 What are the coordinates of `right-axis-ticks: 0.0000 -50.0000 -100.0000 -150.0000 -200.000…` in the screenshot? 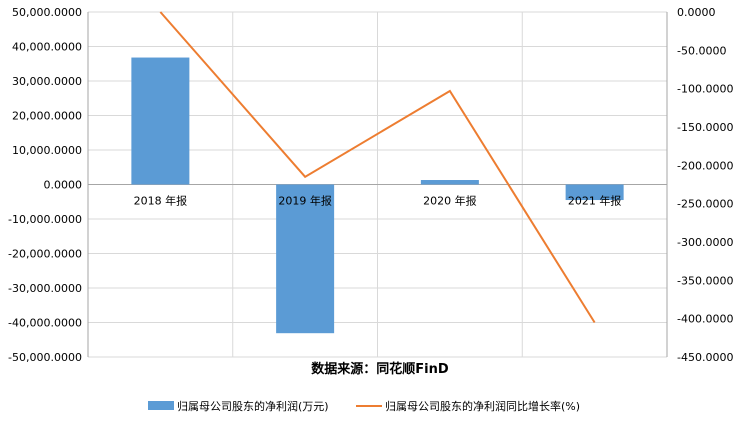 It's located at (705, 185).